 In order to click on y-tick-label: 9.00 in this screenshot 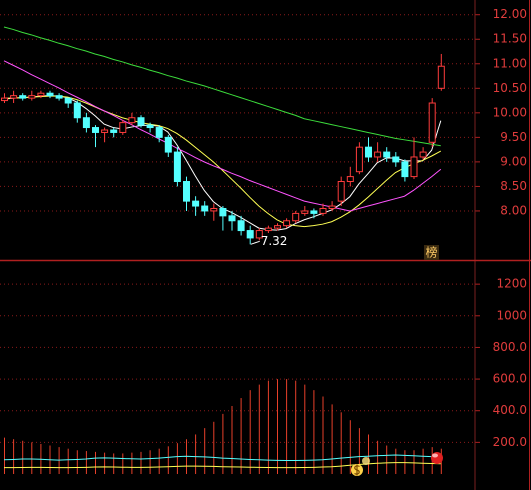, I will do `click(513, 161)`.